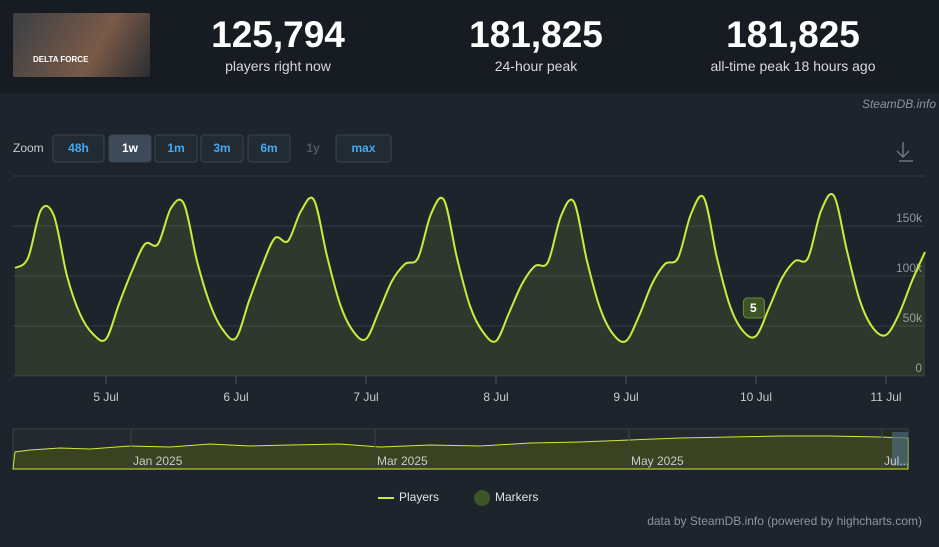  I want to click on zoom-button-label: 3m, so click(221, 148).